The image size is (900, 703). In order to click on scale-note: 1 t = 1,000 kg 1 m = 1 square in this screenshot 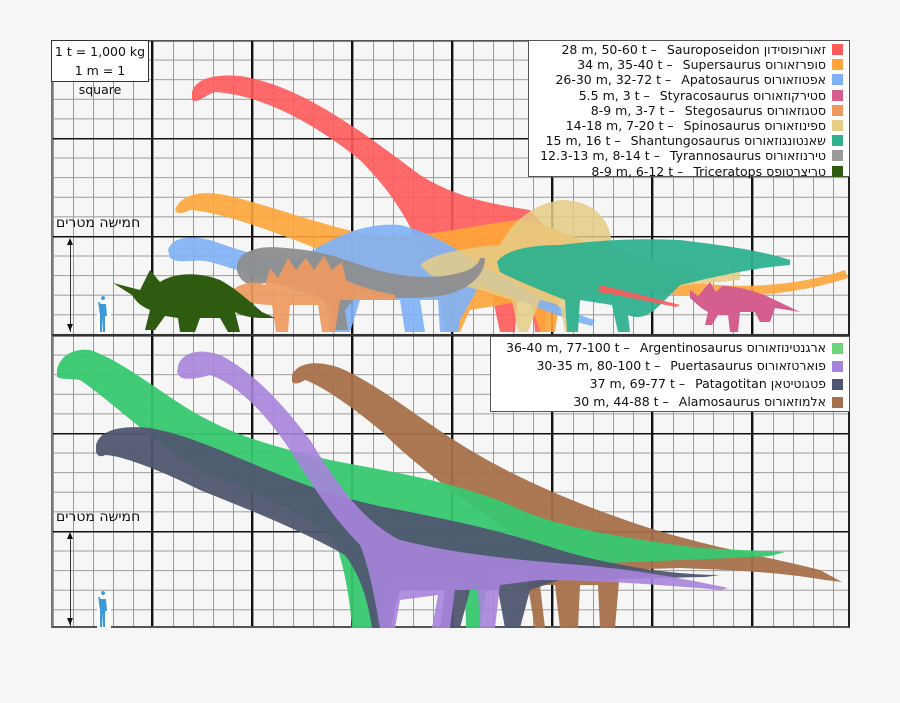, I will do `click(100, 68)`.